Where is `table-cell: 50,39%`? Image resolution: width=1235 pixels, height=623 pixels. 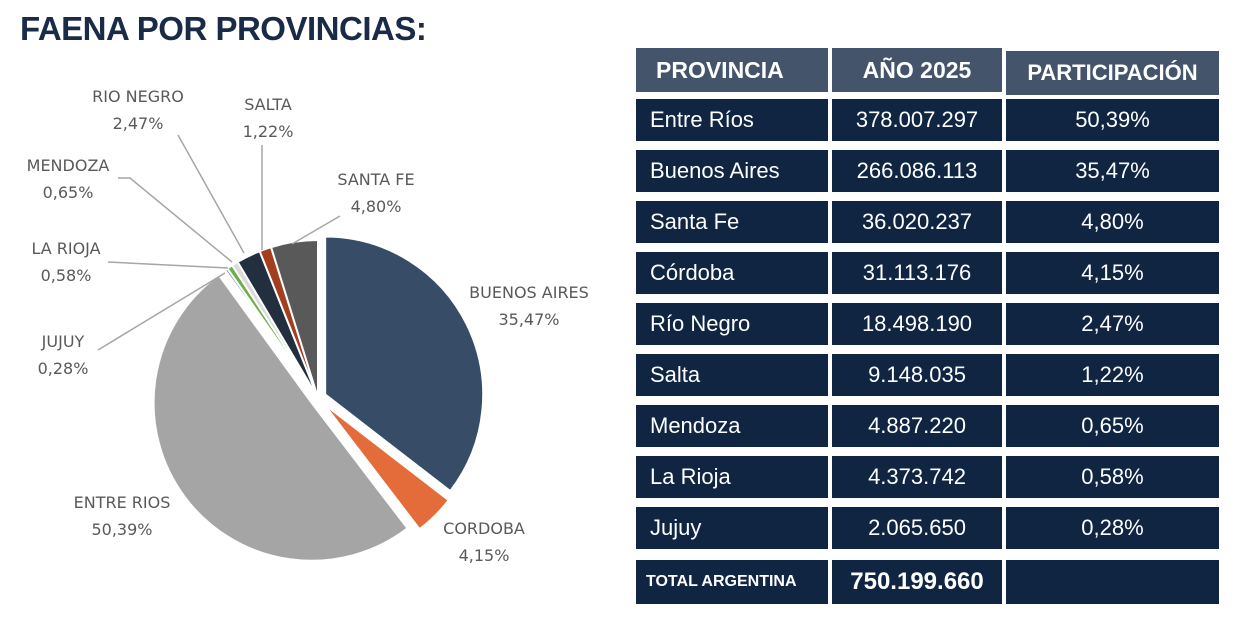 table-cell: 50,39% is located at coordinates (1112, 120).